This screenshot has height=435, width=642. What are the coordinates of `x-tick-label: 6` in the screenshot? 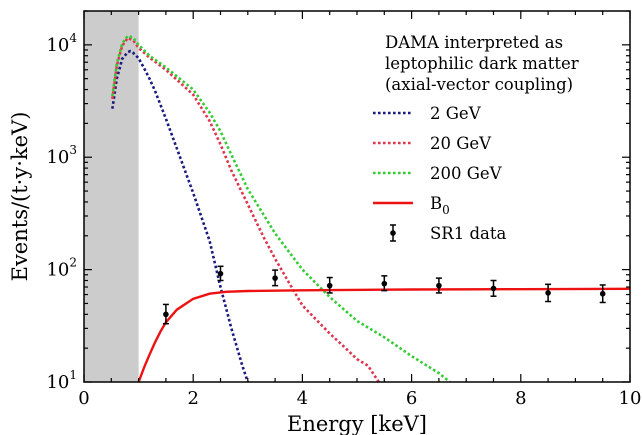 It's located at (411, 398).